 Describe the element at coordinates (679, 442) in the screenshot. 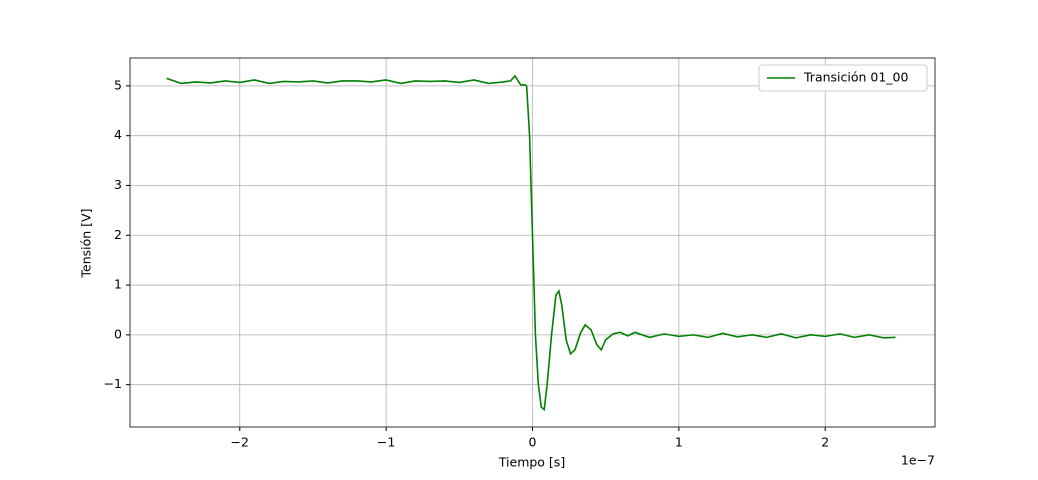

I see `x-tick-label: 1` at that location.